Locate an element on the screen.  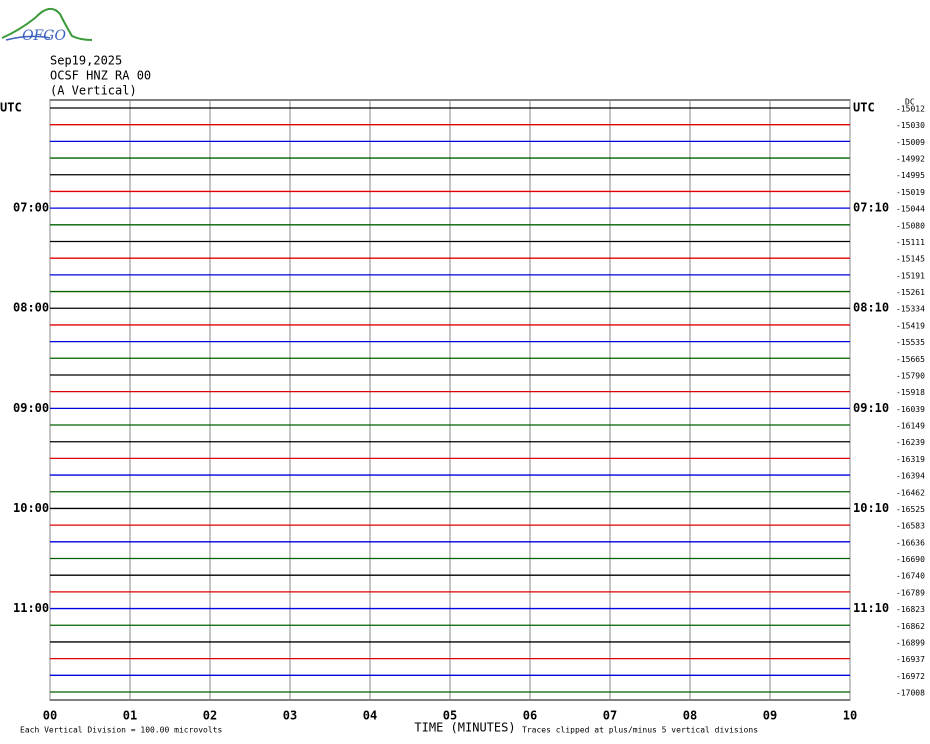
offset-label: -15665 is located at coordinates (910, 359).